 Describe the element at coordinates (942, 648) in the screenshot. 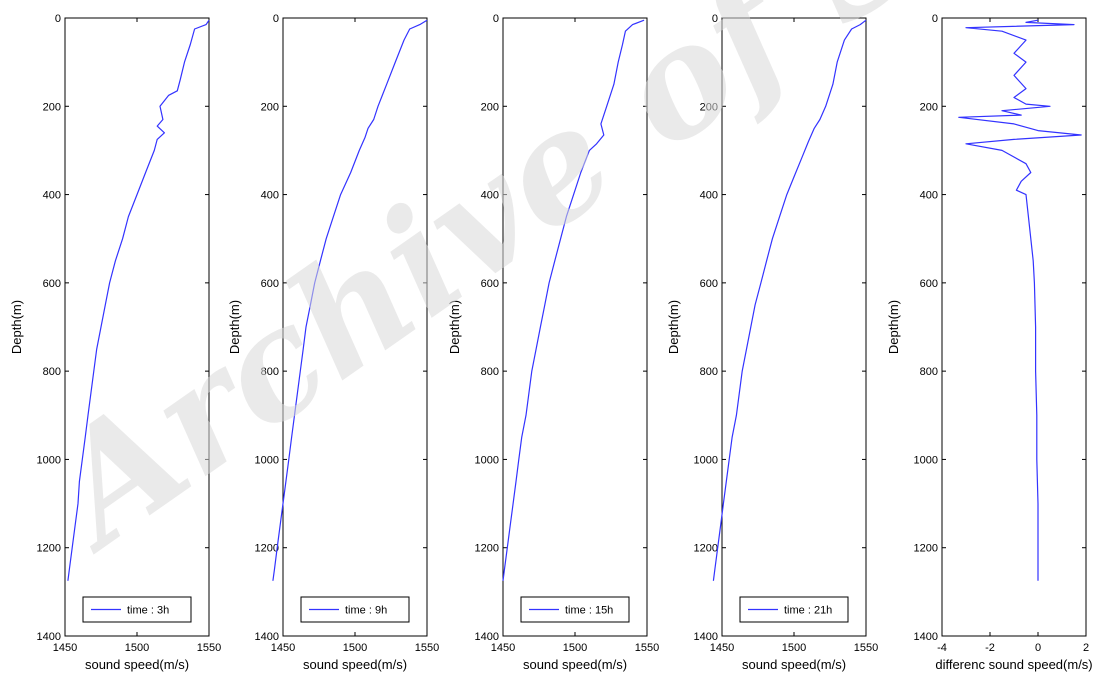

I see `x-tick-label: -4` at that location.